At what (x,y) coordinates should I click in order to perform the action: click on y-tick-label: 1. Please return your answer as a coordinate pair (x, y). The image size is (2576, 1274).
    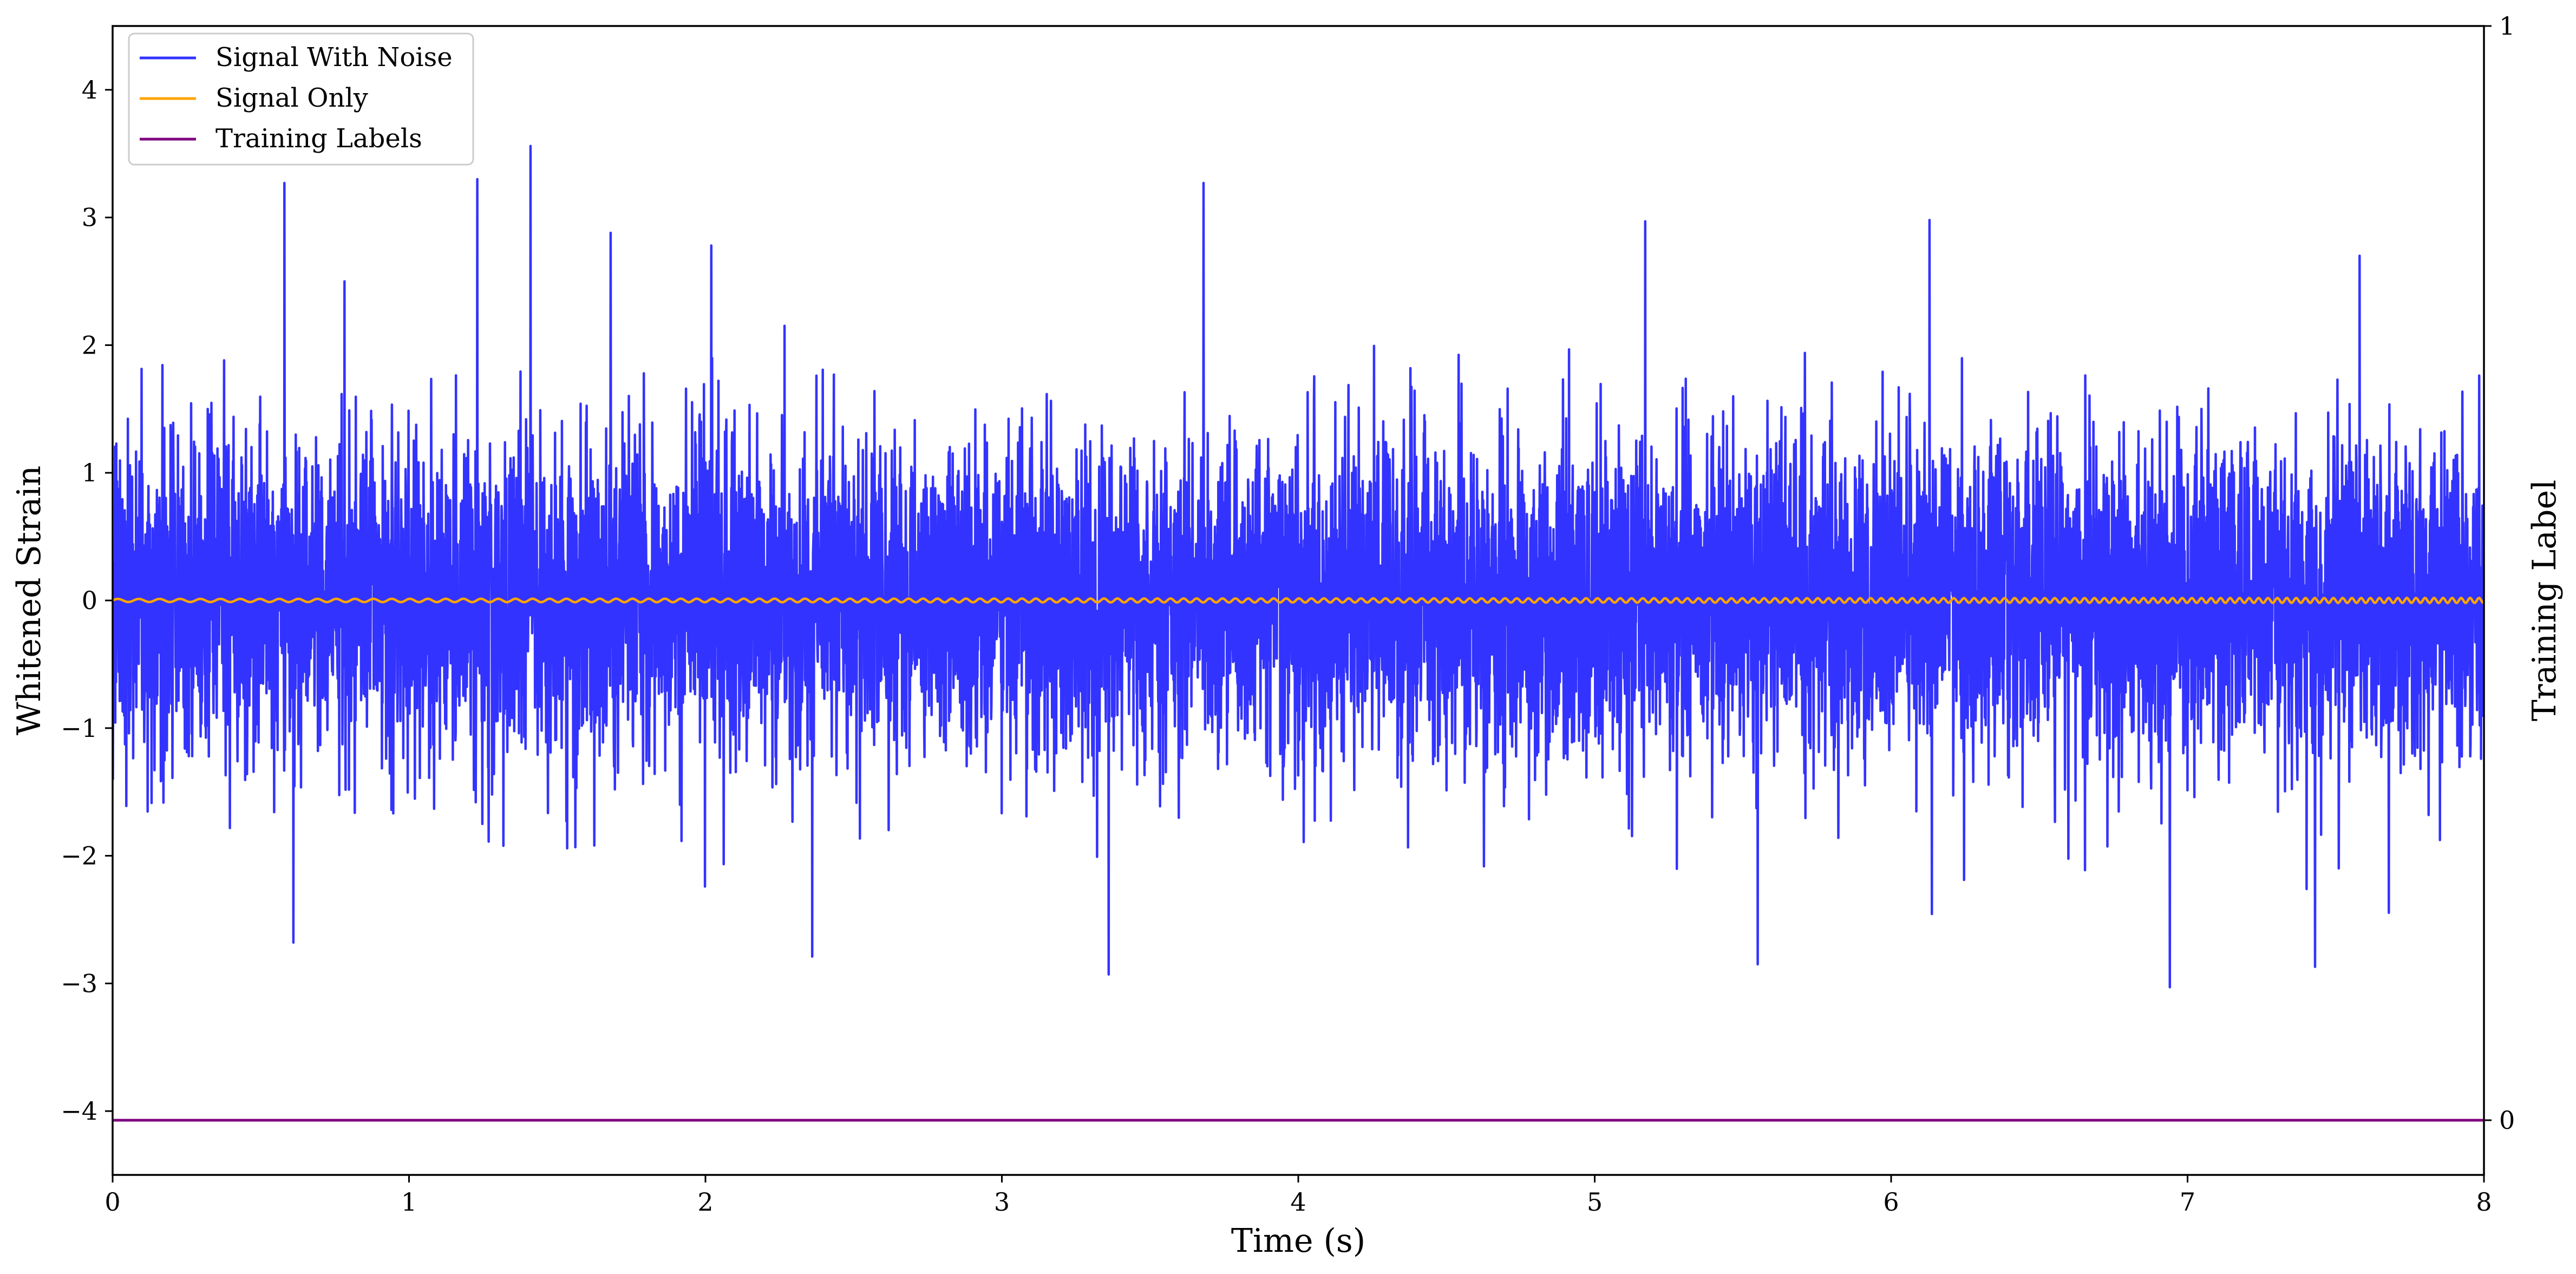
    Looking at the image, I should click on (90, 472).